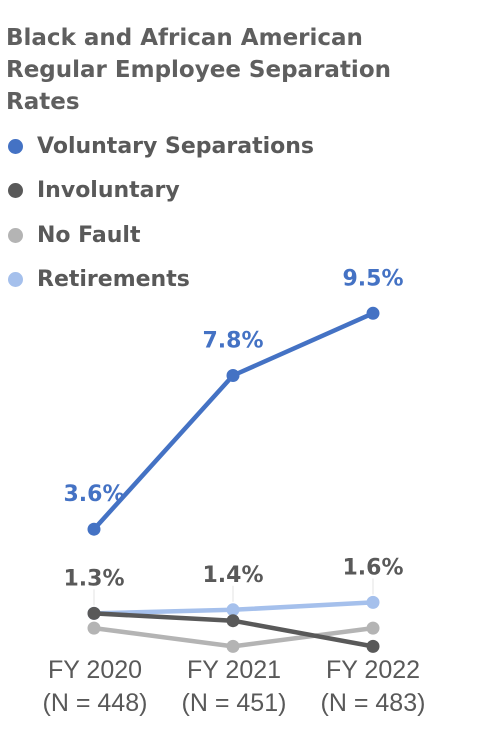 This screenshot has width=480, height=753. What do you see at coordinates (175, 146) in the screenshot?
I see `legend-label-voluntary: Voluntary Separations` at bounding box center [175, 146].